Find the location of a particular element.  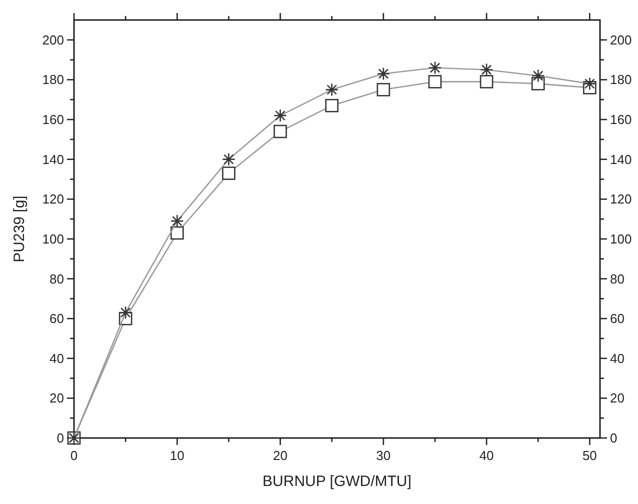

y2-tick-label: 60 is located at coordinates (617, 318).